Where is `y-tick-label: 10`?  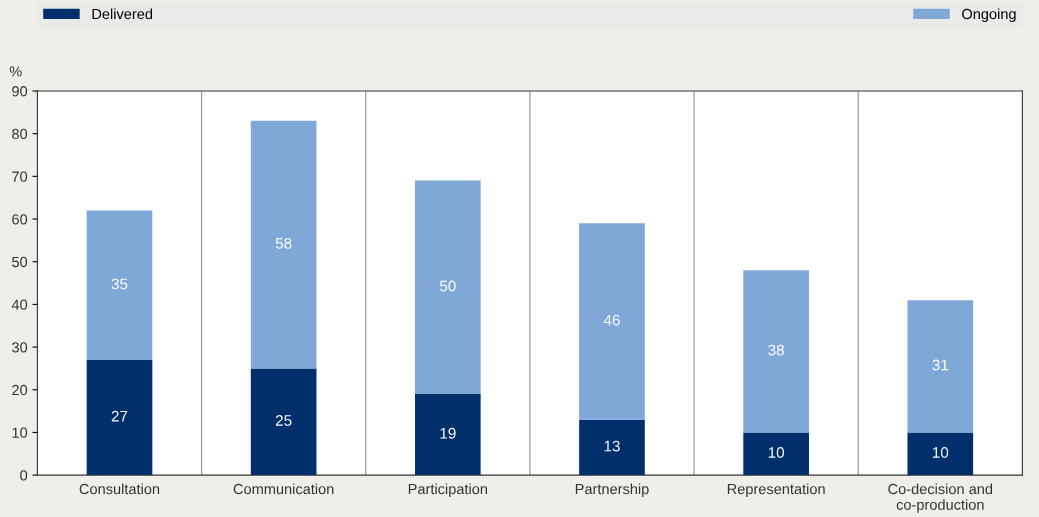
y-tick-label: 10 is located at coordinates (20, 432).